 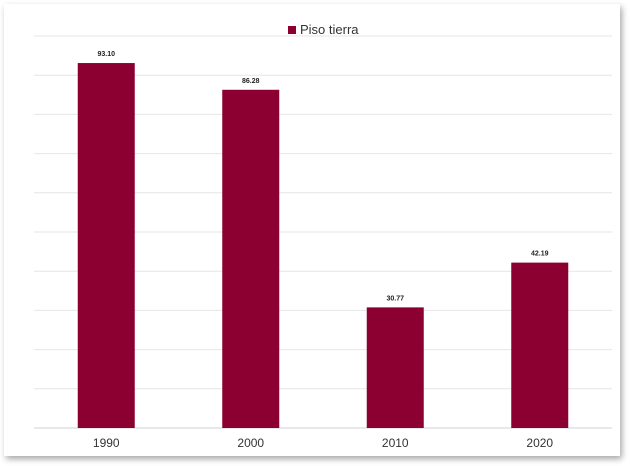 I want to click on legend-label: Piso tierra, so click(x=329, y=29).